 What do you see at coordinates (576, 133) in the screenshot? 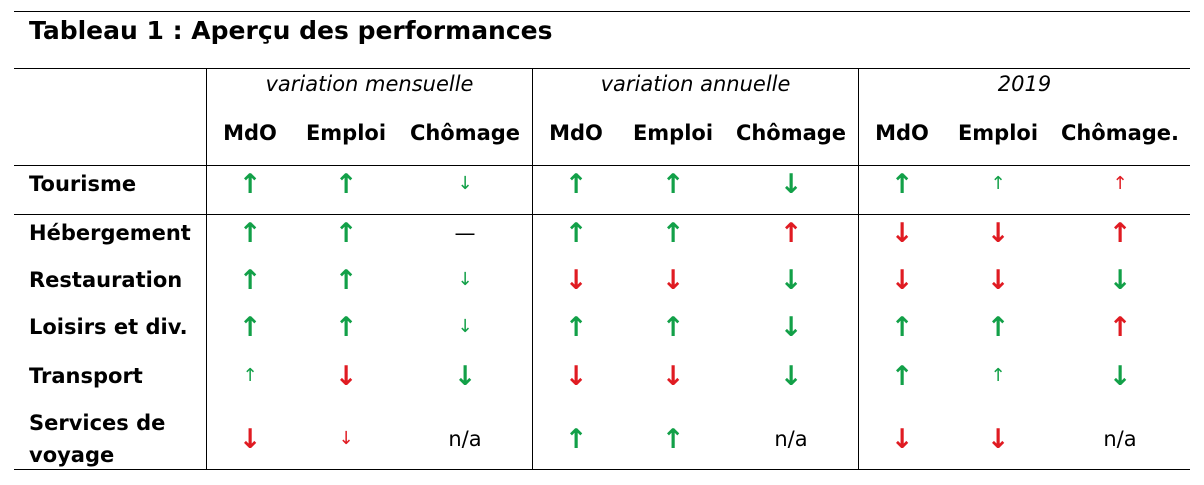
I see `subheader-mdo-annual: MdO` at bounding box center [576, 133].